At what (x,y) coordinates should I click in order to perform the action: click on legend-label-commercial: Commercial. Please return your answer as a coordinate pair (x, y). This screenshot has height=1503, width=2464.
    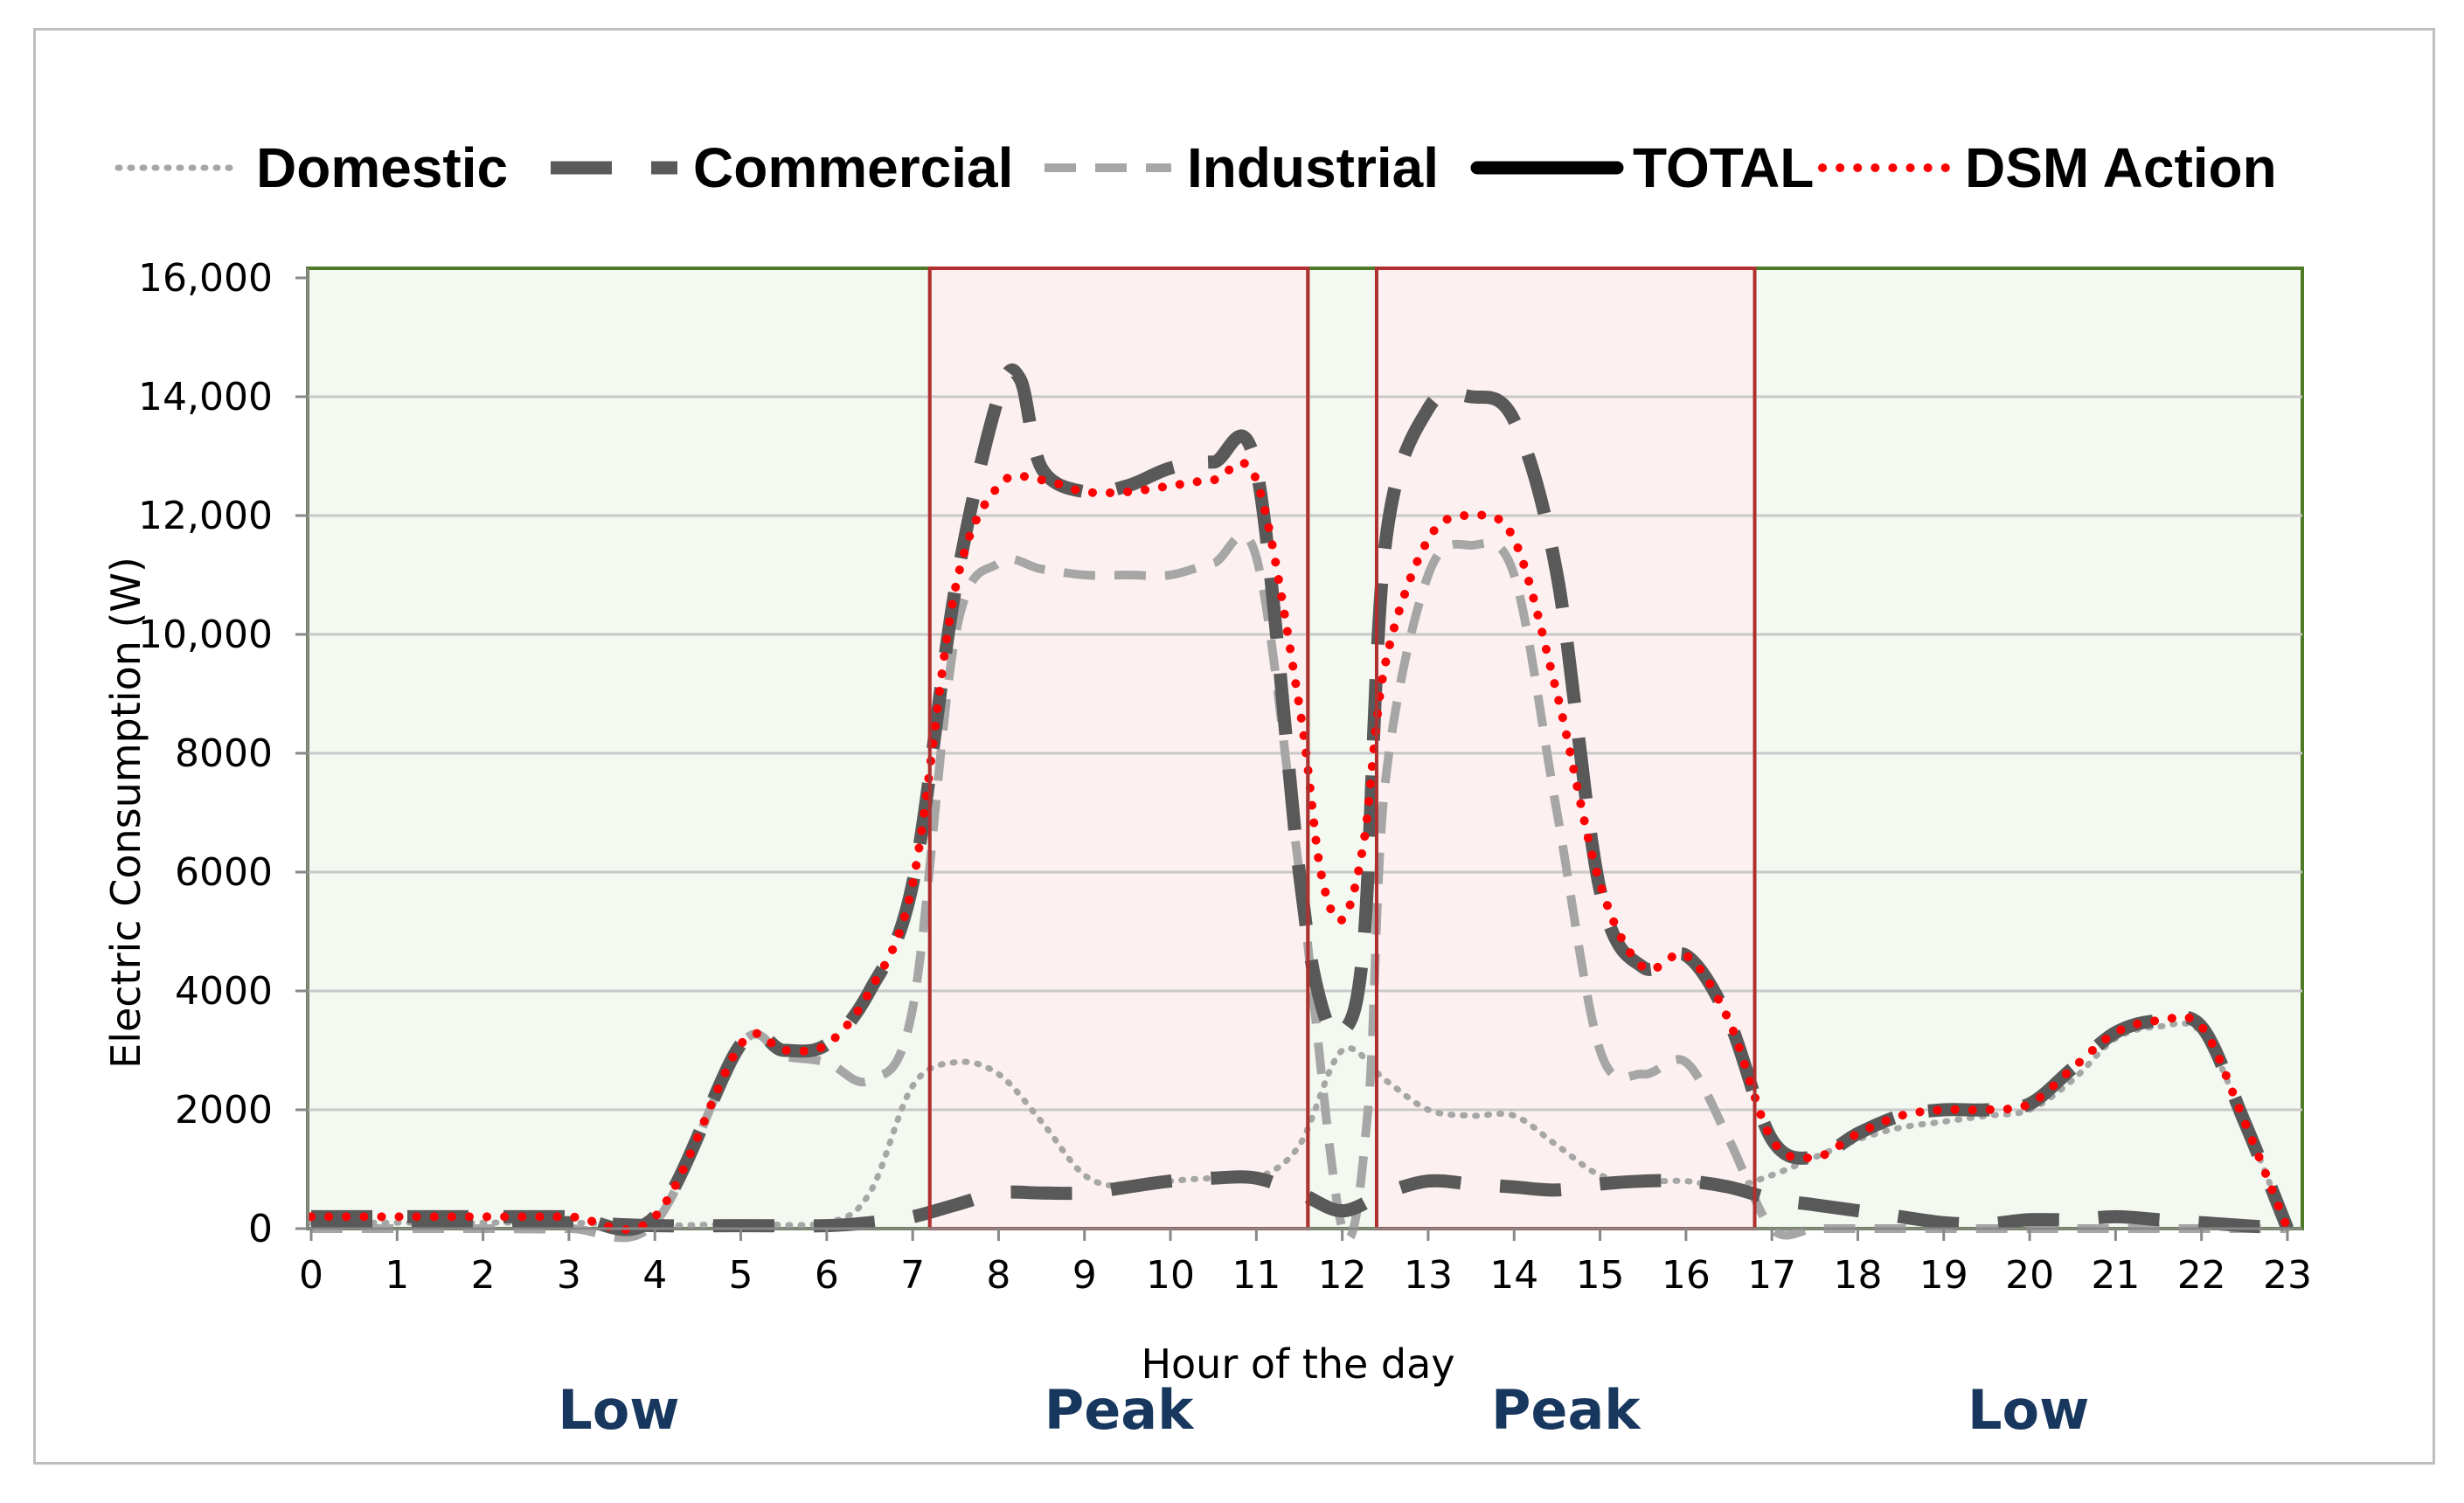
    Looking at the image, I should click on (853, 167).